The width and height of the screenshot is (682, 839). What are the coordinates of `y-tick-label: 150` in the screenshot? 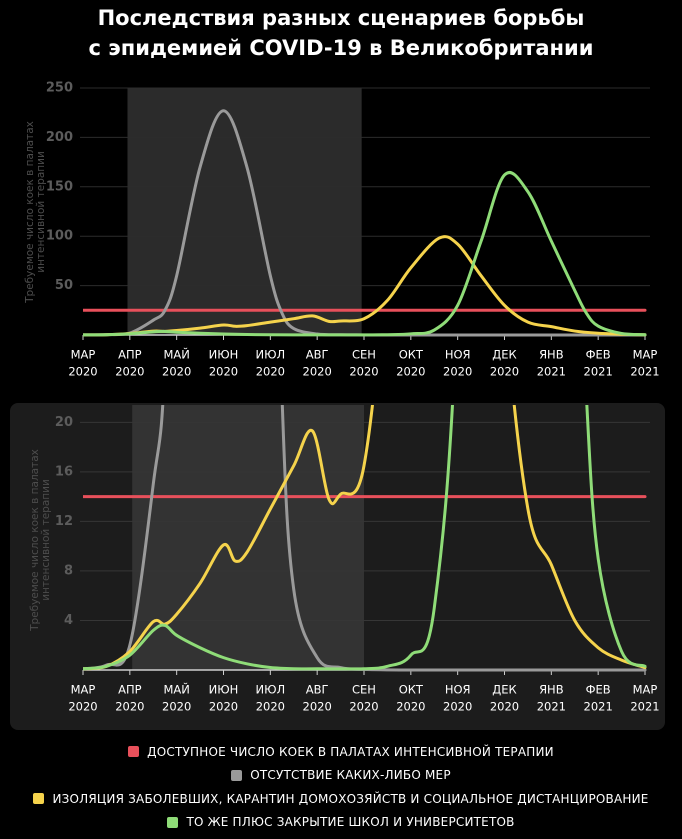 It's located at (59, 186).